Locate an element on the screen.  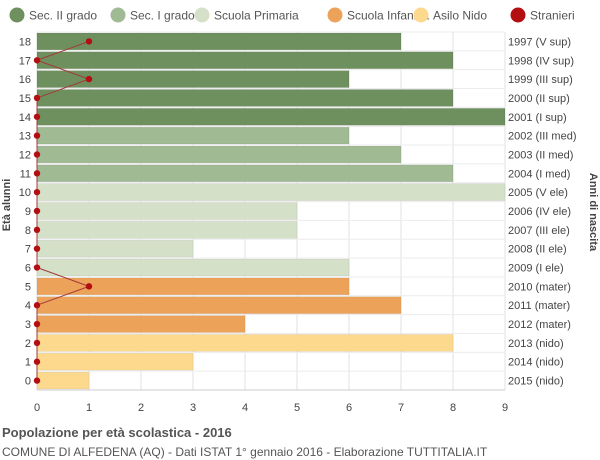
year-tick-17: 1998 (IV sup) is located at coordinates (541, 61).